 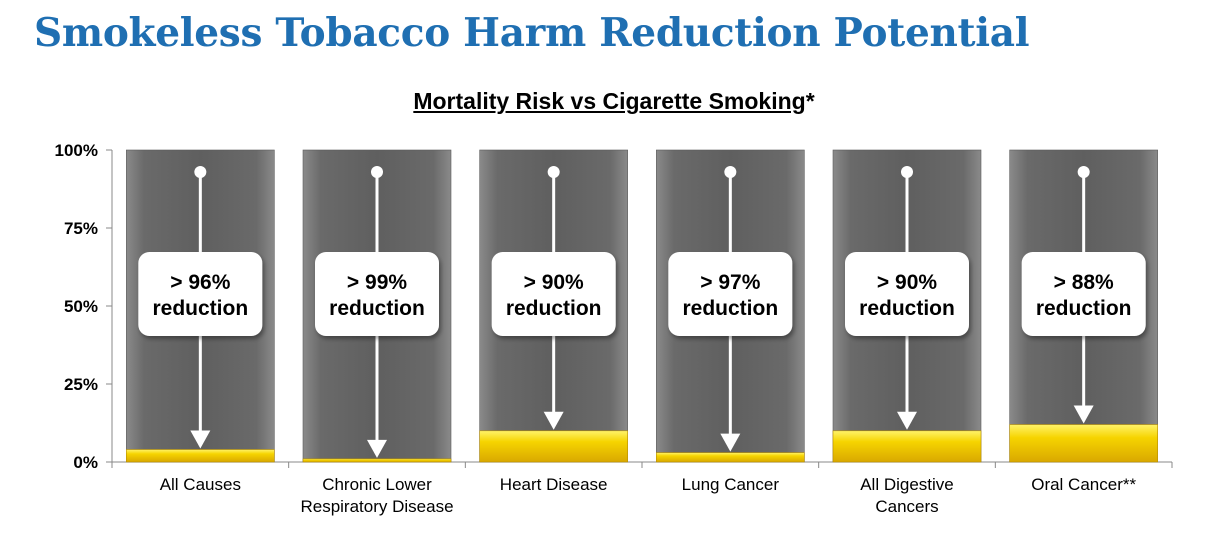 I want to click on chart-title: Mortality Risk vs Cigarette Smoking*, so click(x=614, y=101).